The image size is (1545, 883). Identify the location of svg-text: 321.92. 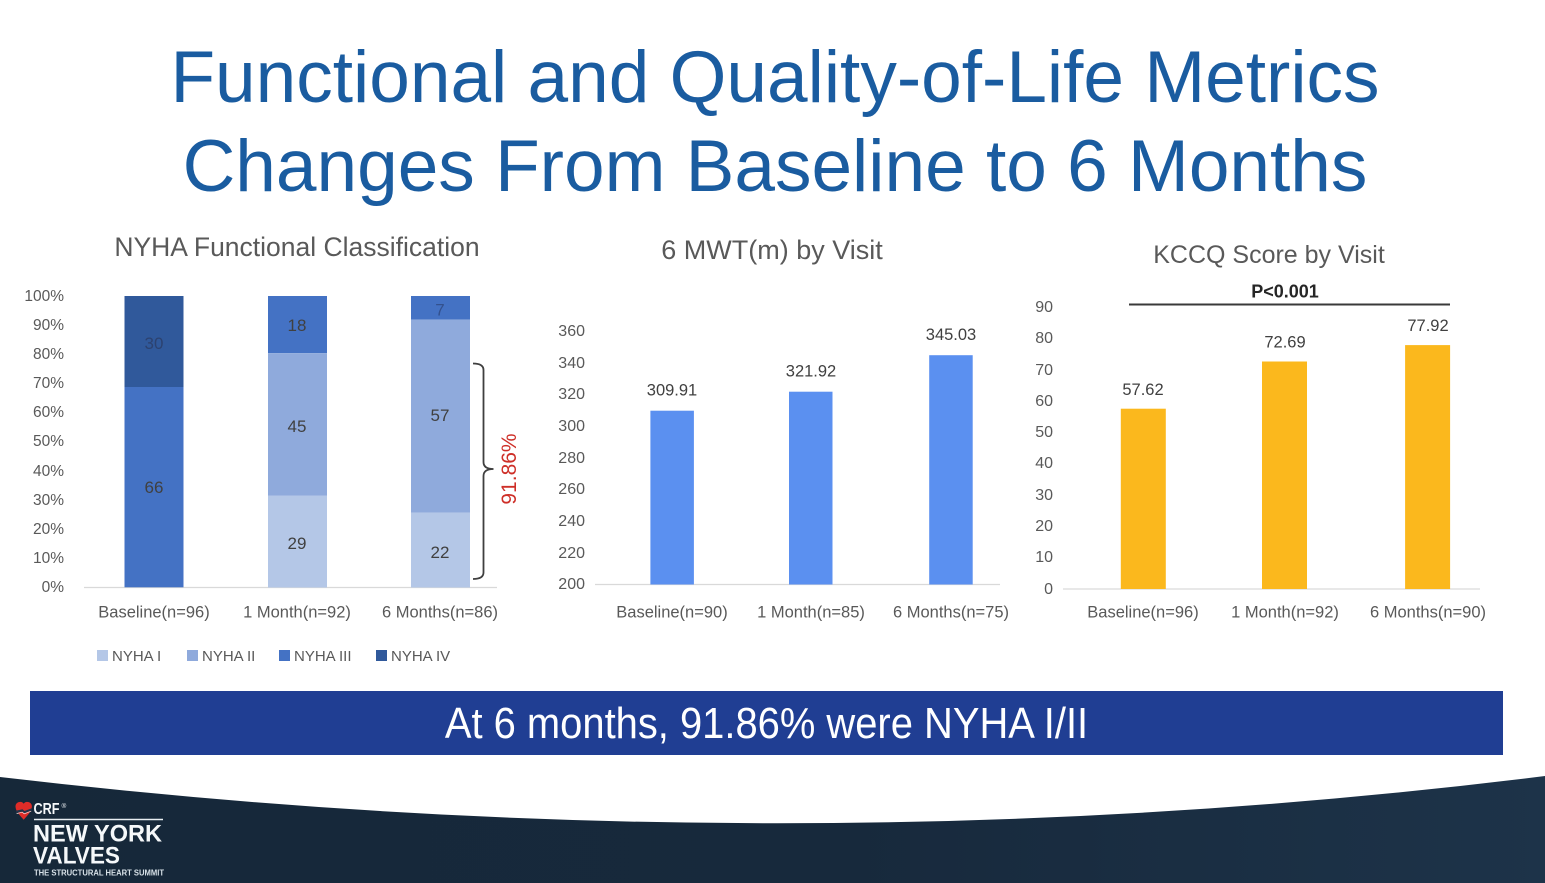
(811, 372).